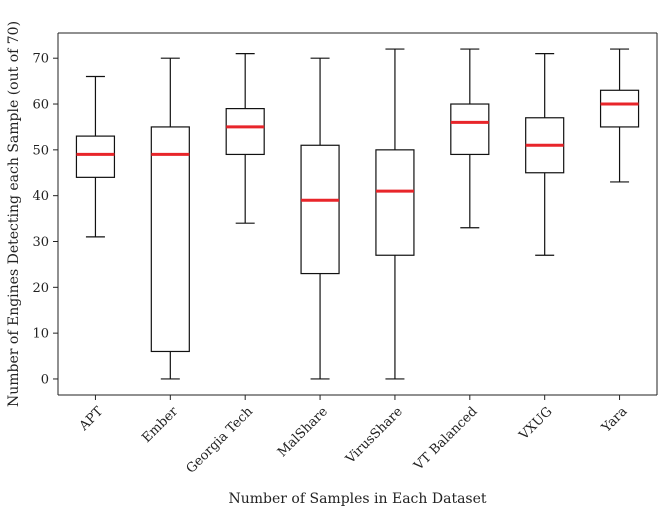 Image resolution: width=658 pixels, height=512 pixels. What do you see at coordinates (374, 436) in the screenshot?
I see `x-tick-label: VirusShare` at bounding box center [374, 436].